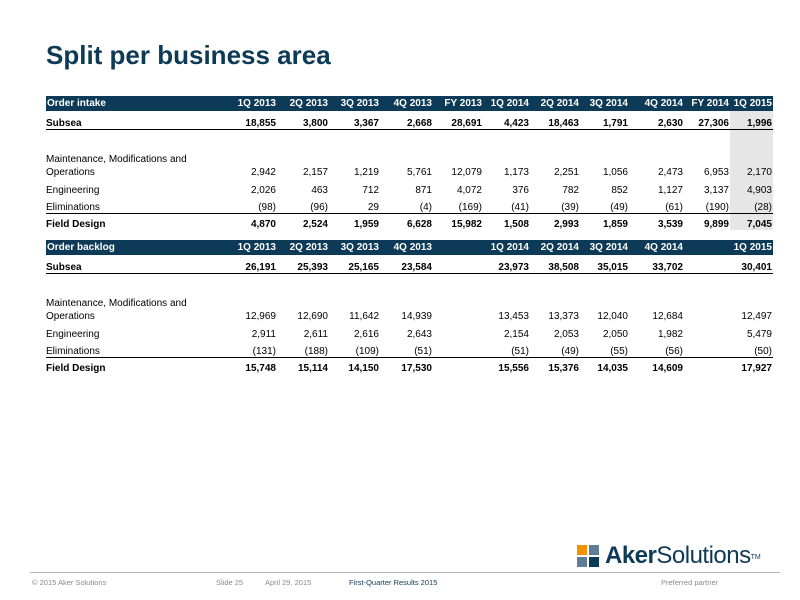 This screenshot has height=600, width=800. I want to click on table-cell: 3,367, so click(354, 120).